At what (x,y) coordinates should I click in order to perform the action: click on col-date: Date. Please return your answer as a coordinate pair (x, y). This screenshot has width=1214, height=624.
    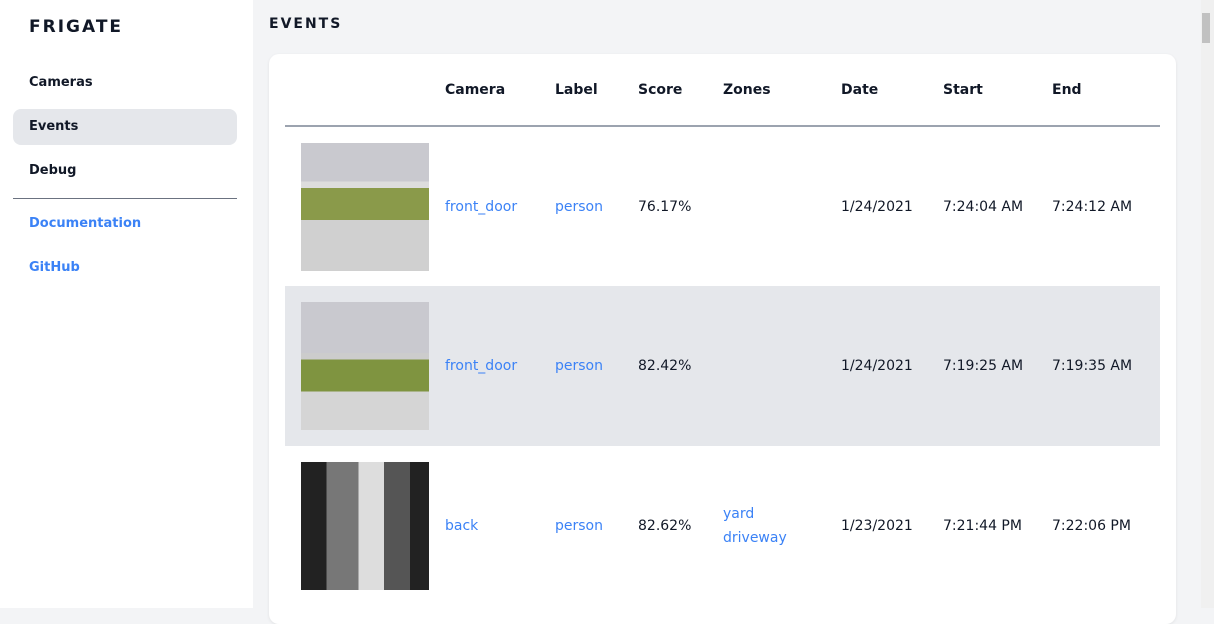
    Looking at the image, I should click on (892, 90).